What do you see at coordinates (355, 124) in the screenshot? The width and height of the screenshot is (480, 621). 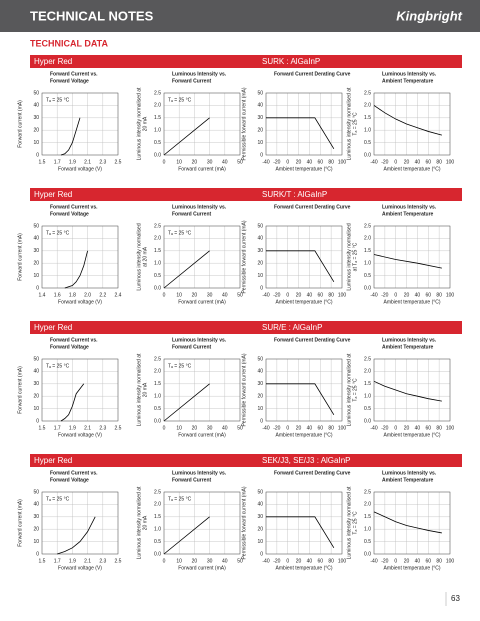 I see `y-axis-label: Tₐ = 25 °C` at bounding box center [355, 124].